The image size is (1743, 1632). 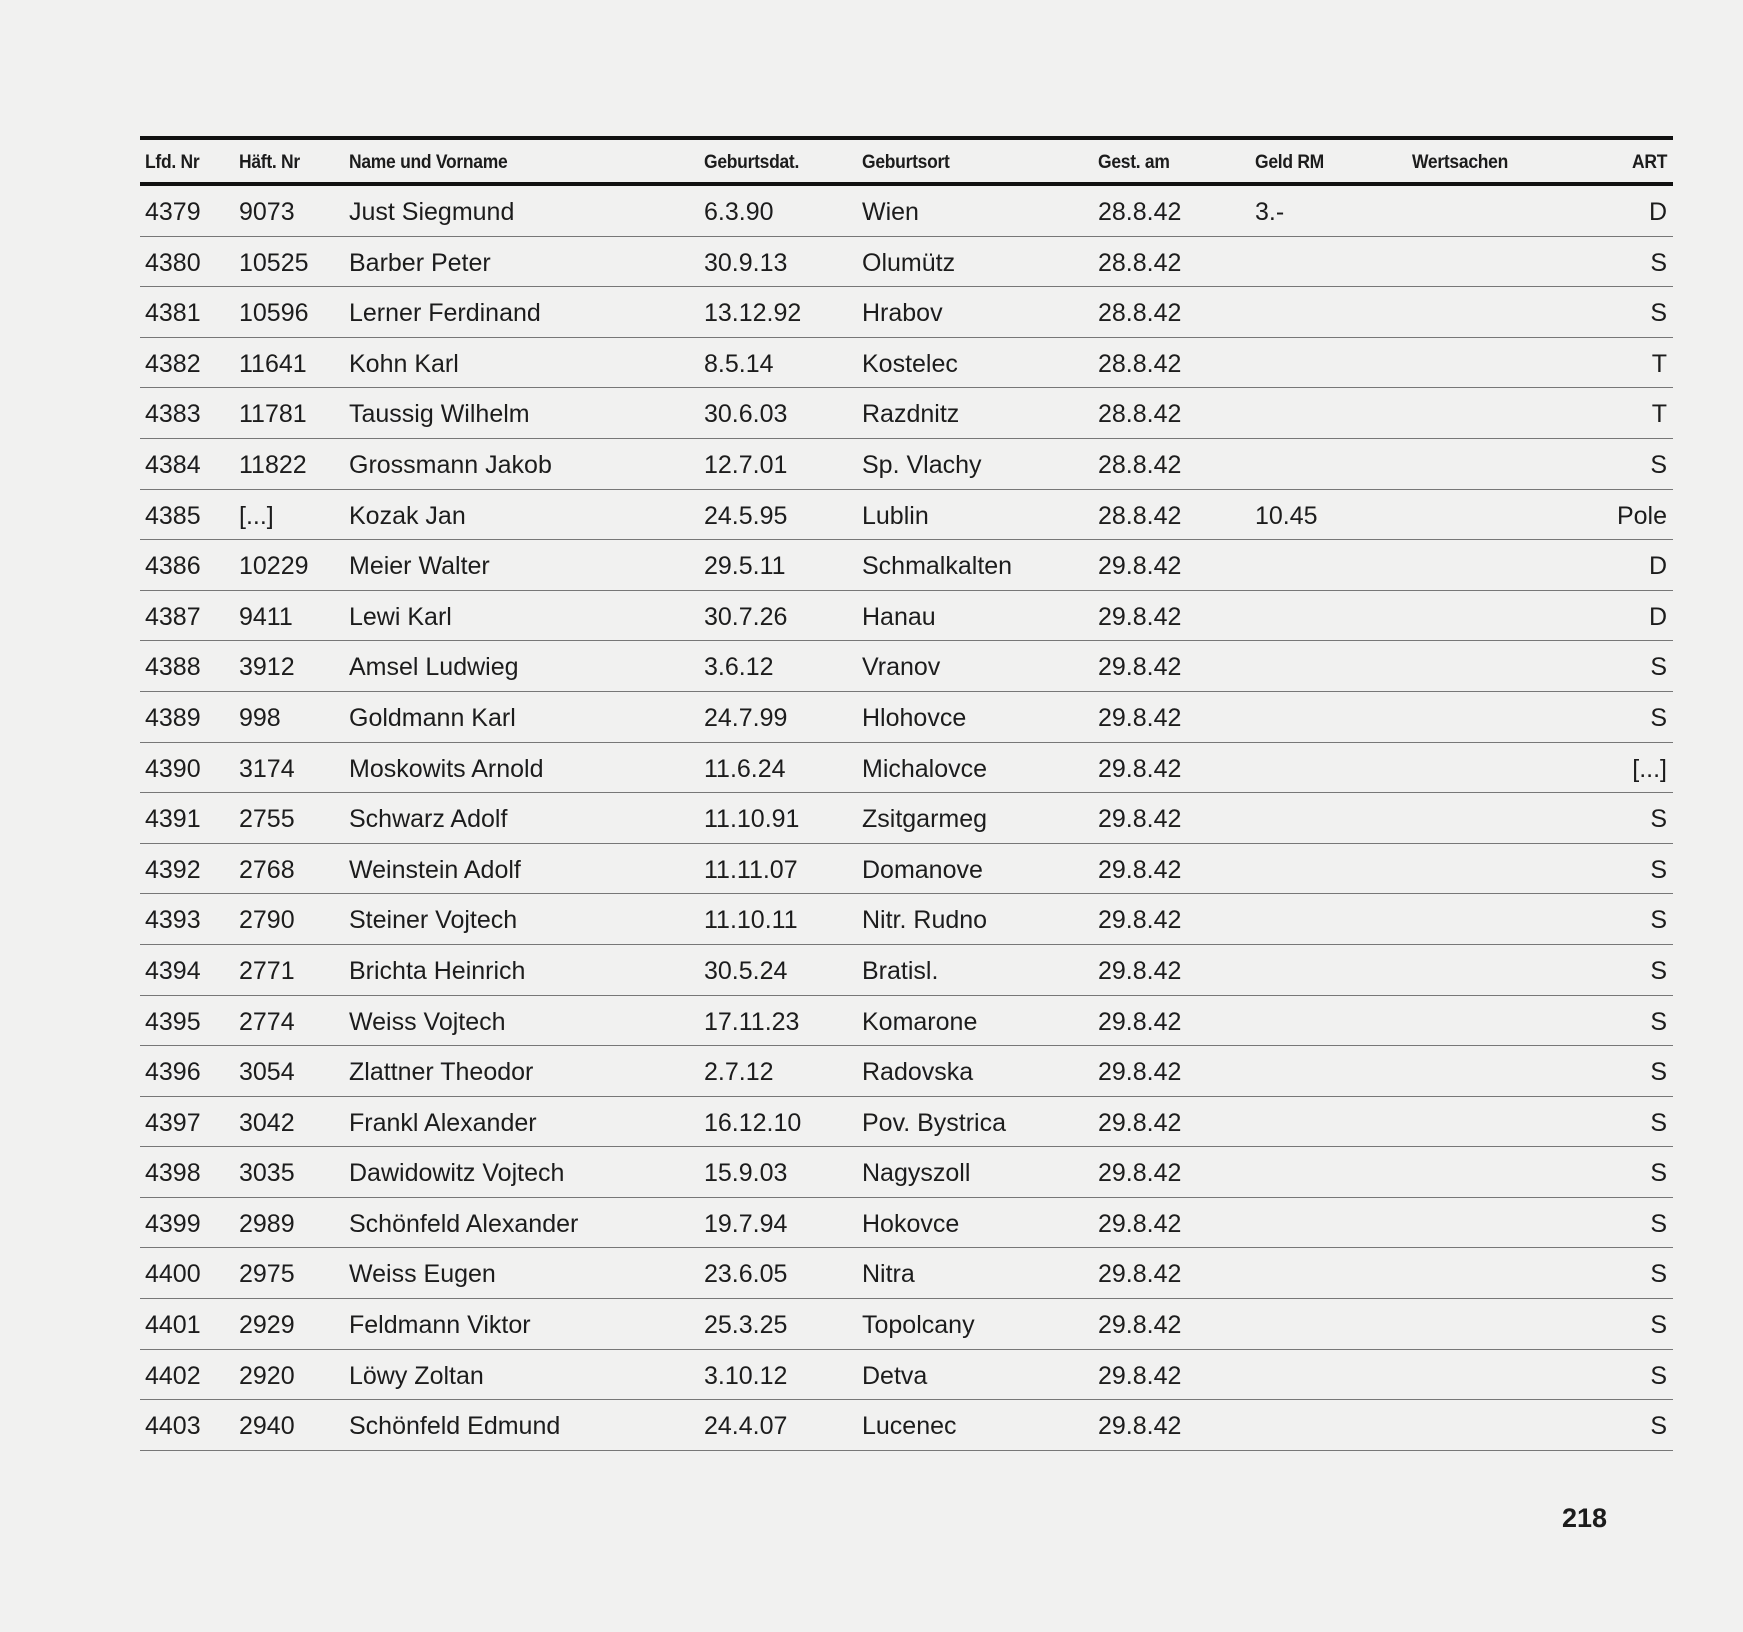 I want to click on cell-birth-place: Razdnitz, so click(x=911, y=414).